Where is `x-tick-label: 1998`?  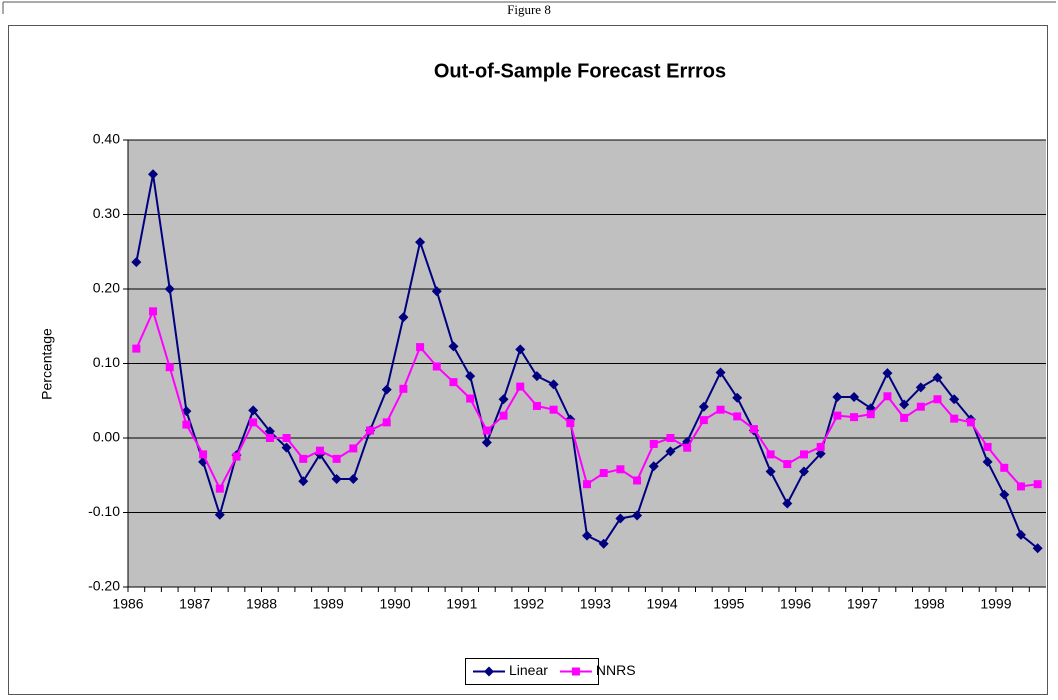 x-tick-label: 1998 is located at coordinates (929, 604).